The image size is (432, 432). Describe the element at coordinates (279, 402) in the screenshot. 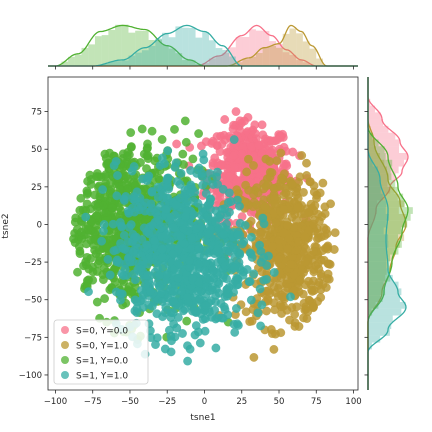

I see `x-tick-label: 50` at that location.